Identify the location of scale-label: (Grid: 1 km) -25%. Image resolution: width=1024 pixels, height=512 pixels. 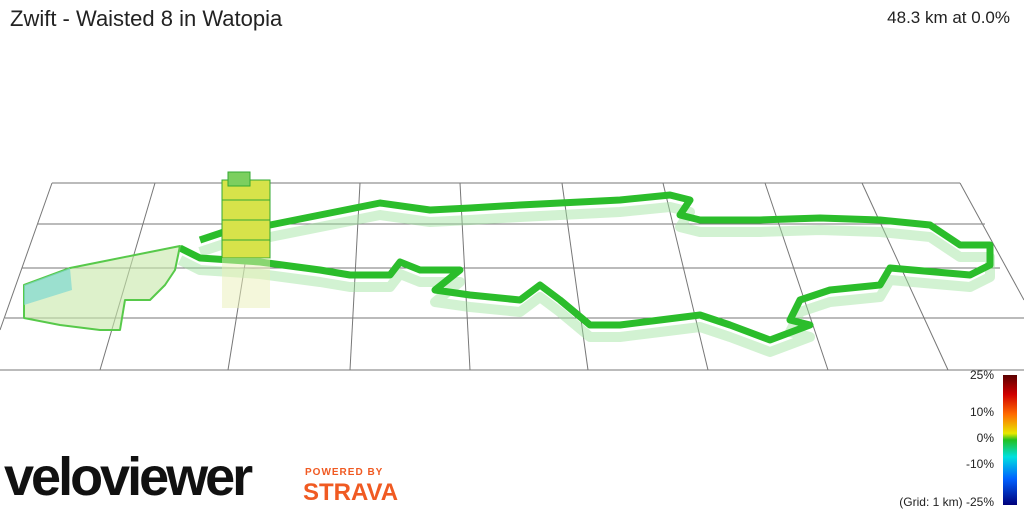
(946, 502).